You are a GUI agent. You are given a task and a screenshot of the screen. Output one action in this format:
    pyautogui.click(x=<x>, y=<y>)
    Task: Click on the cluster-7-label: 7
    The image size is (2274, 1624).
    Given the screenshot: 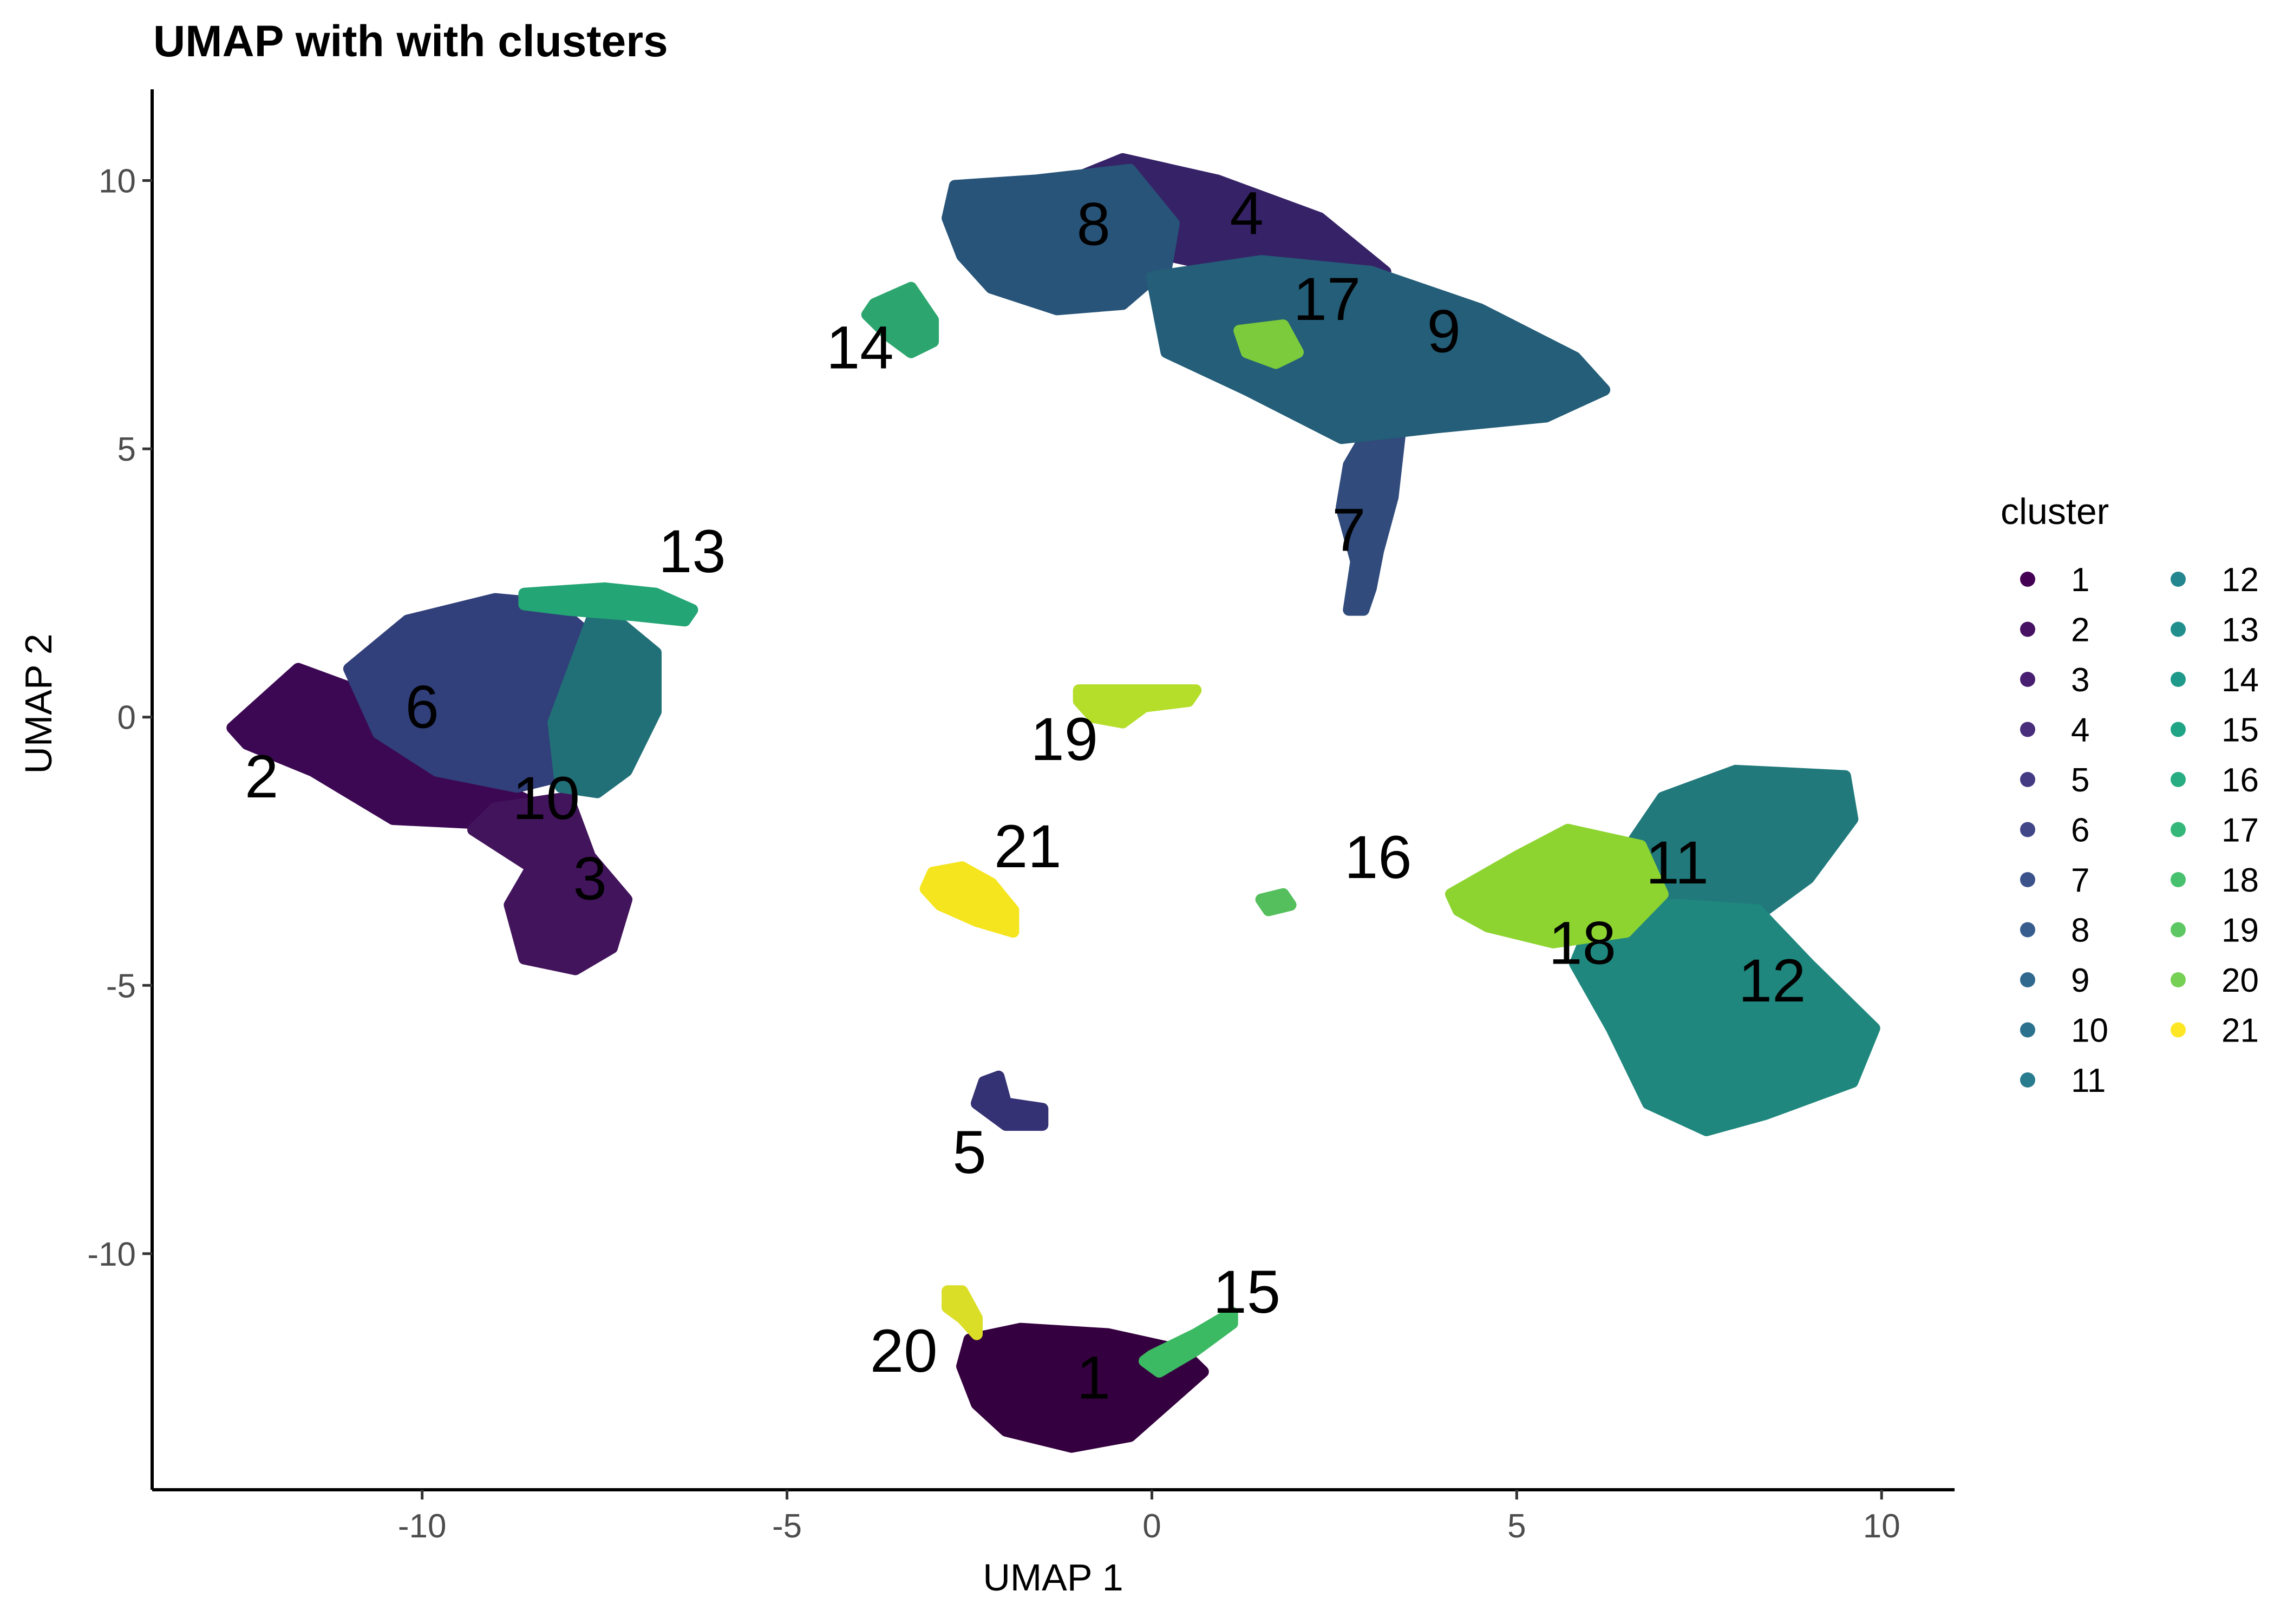 What is the action you would take?
    pyautogui.click(x=1349, y=530)
    